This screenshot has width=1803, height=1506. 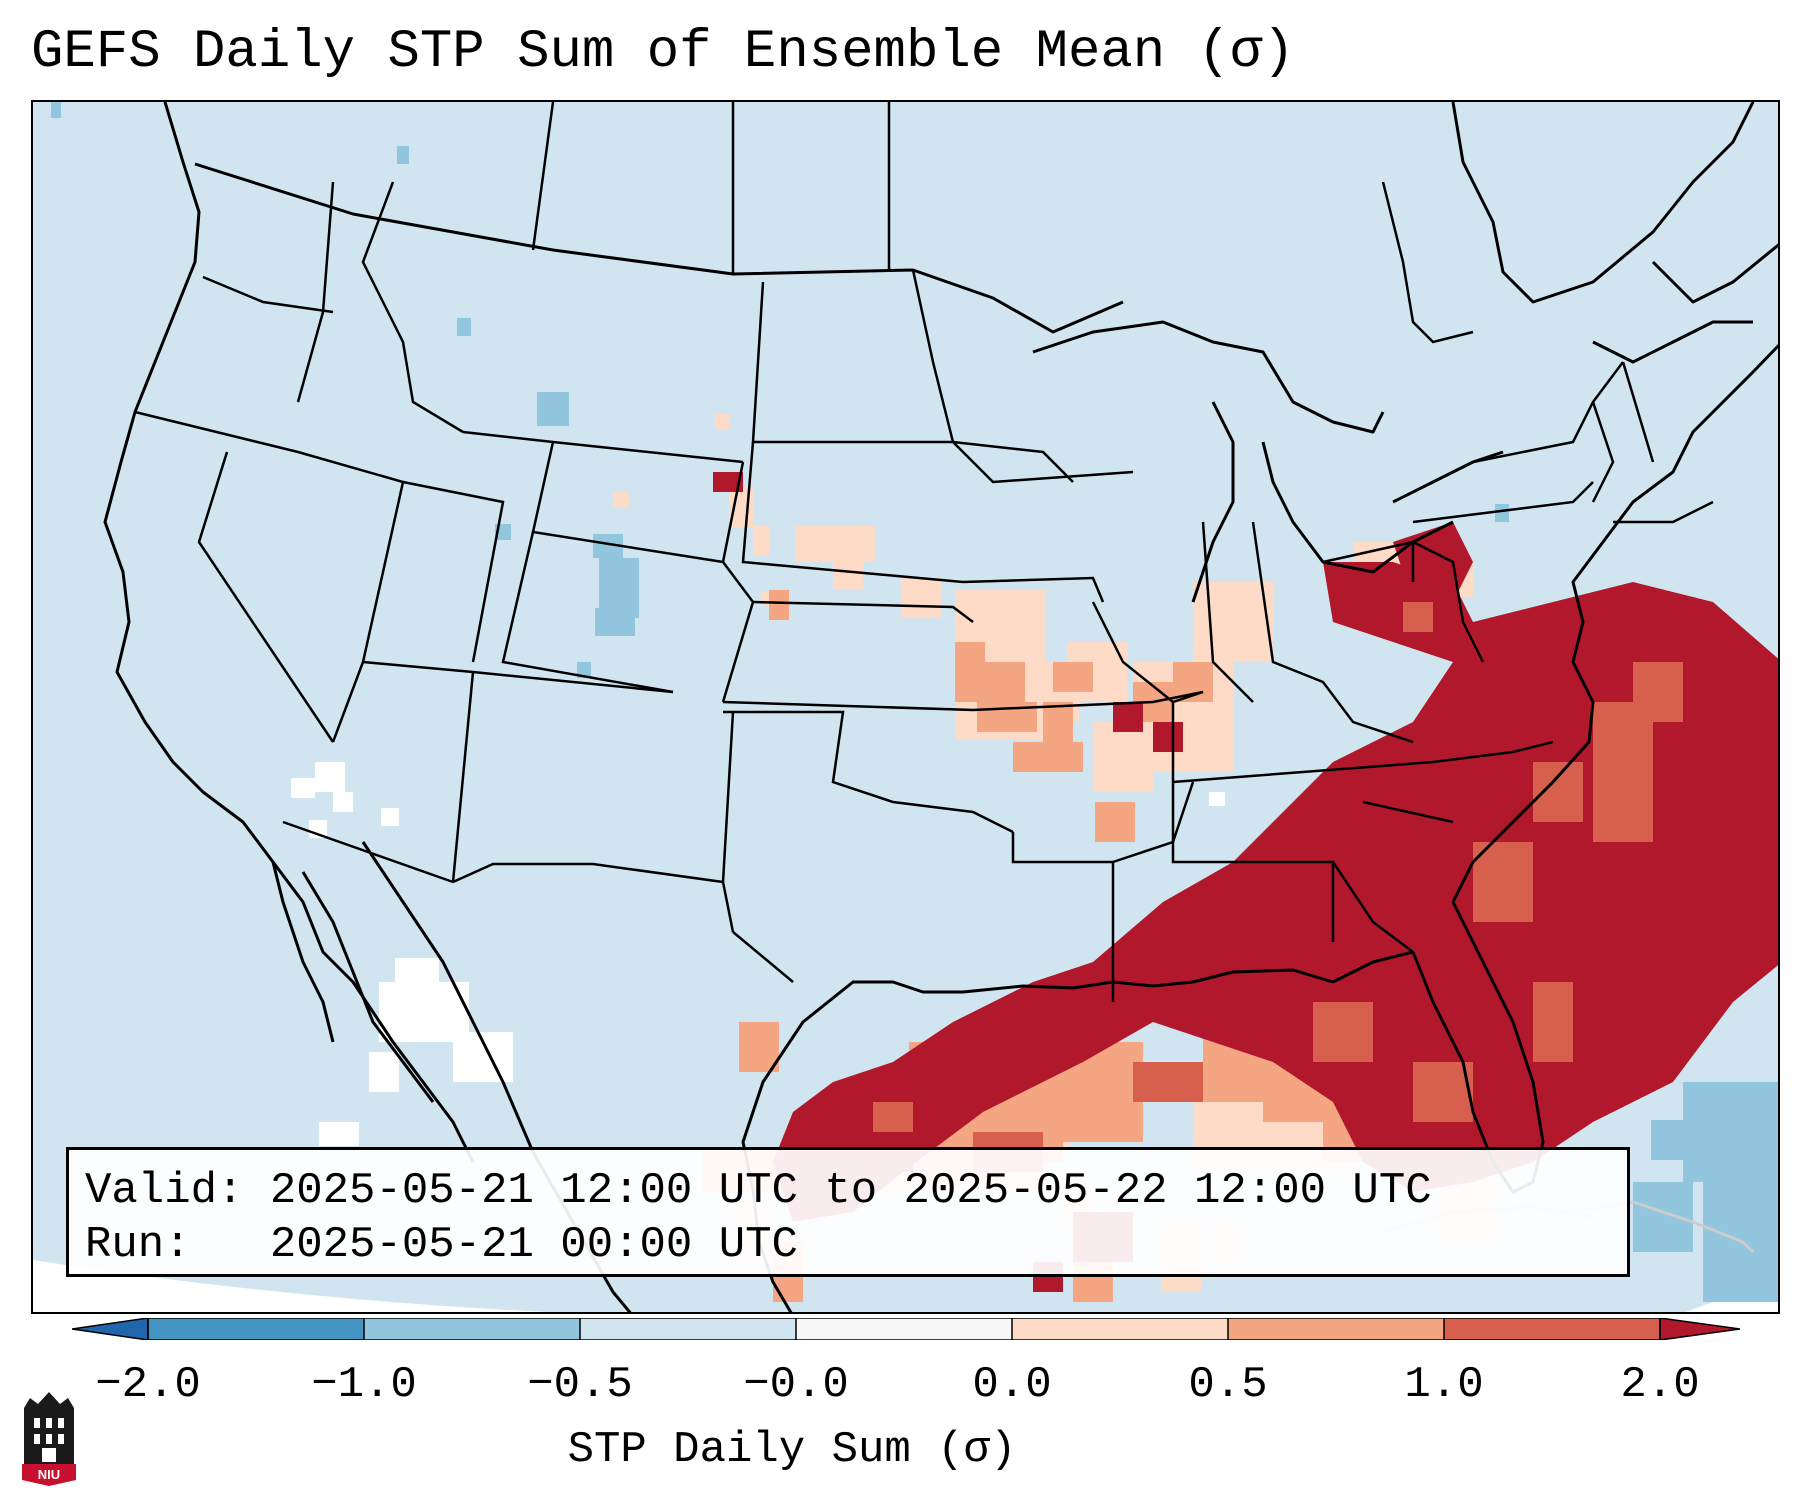 What do you see at coordinates (1660, 1385) in the screenshot?
I see `colorbar-tick-label: 2.0` at bounding box center [1660, 1385].